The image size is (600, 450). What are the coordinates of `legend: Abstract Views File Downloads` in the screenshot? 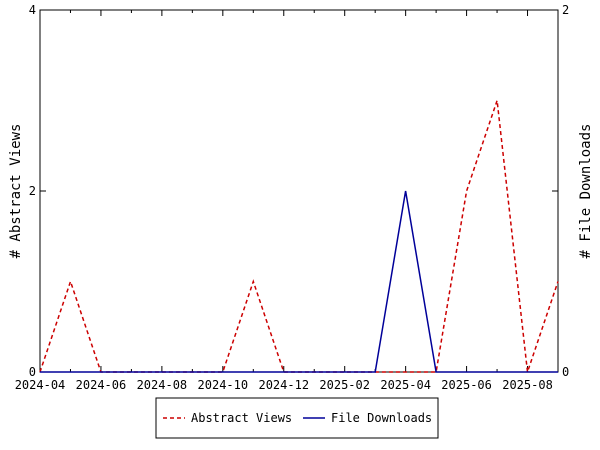 It's located at (297, 418).